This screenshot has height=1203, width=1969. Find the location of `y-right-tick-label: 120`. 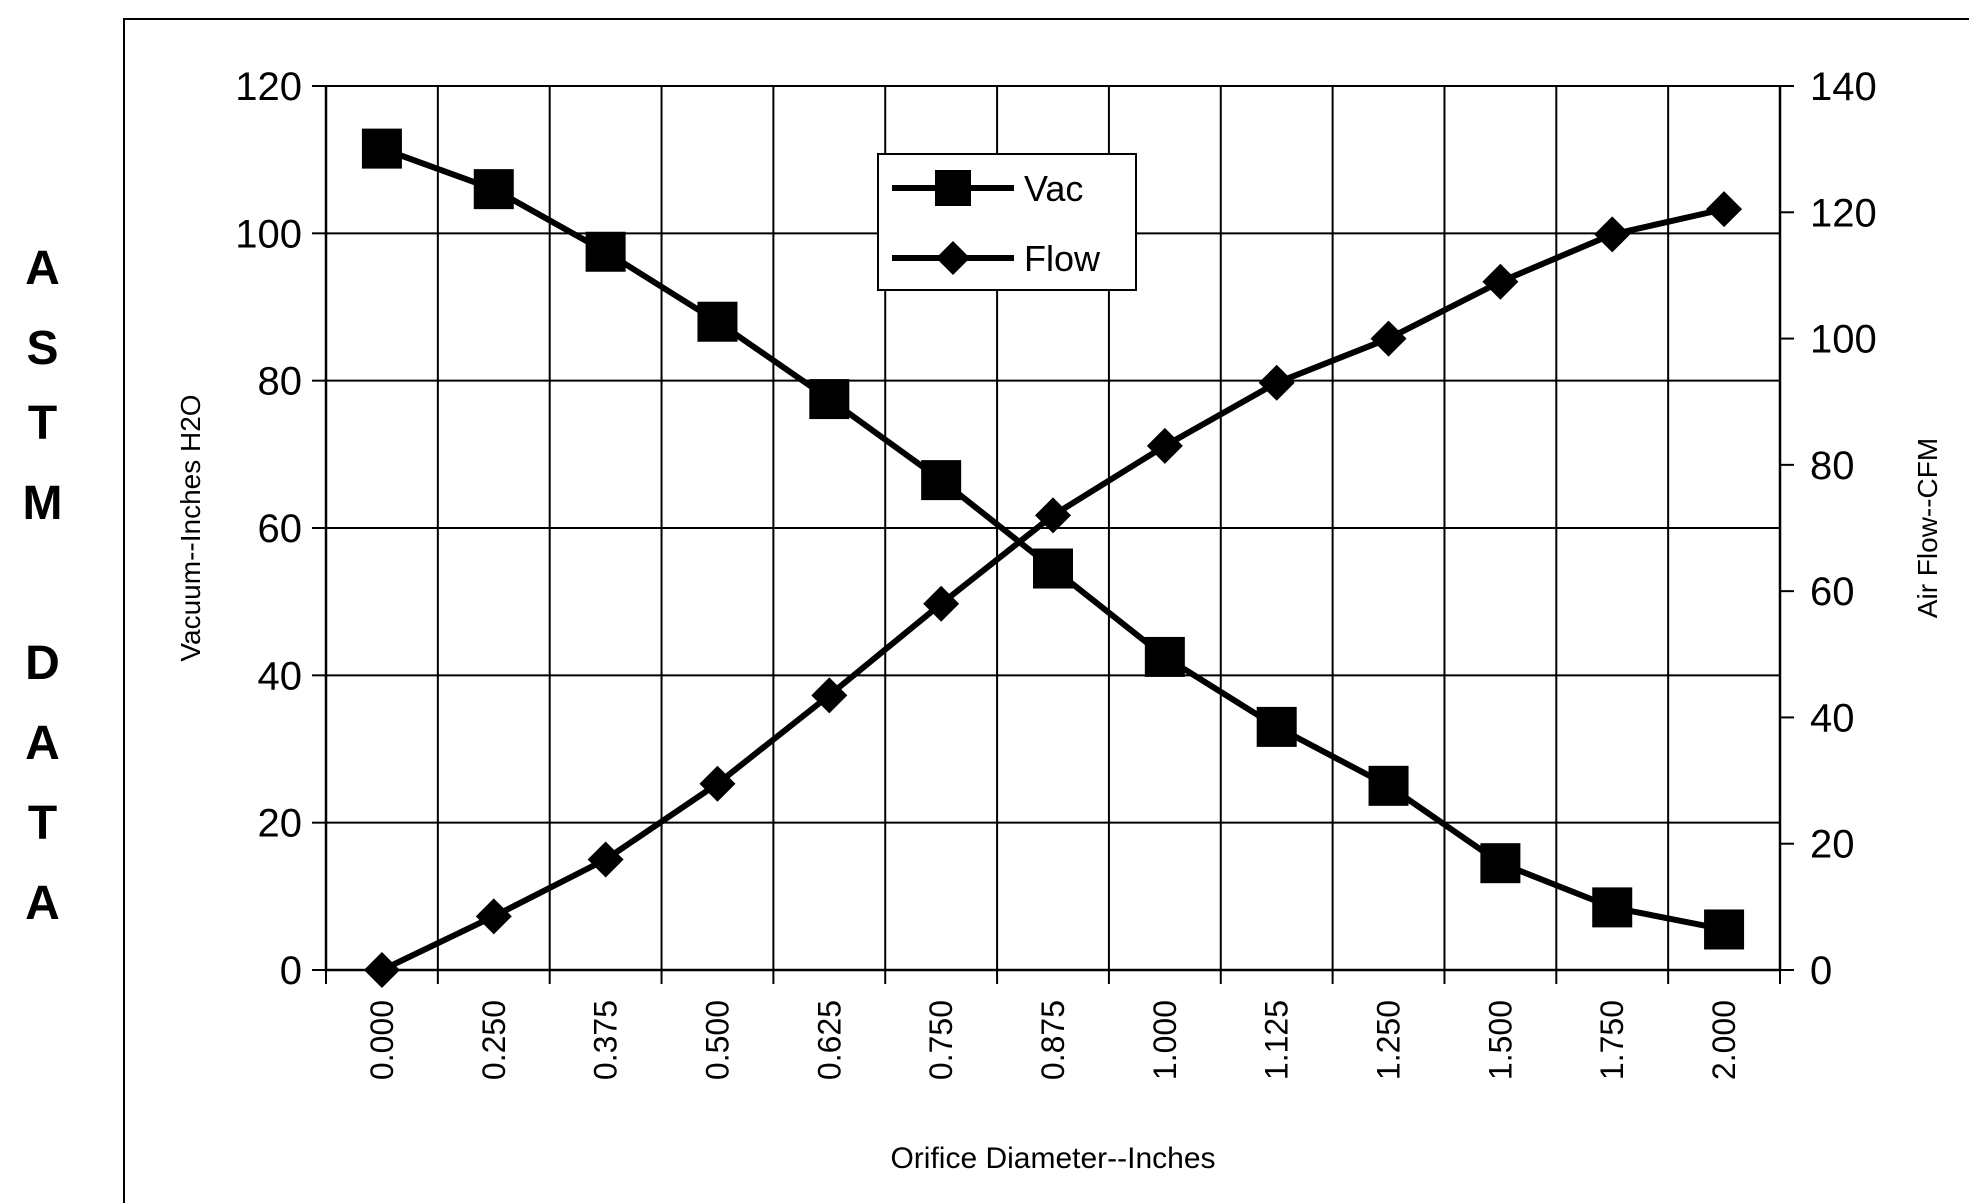

y-right-tick-label: 120 is located at coordinates (1843, 213).